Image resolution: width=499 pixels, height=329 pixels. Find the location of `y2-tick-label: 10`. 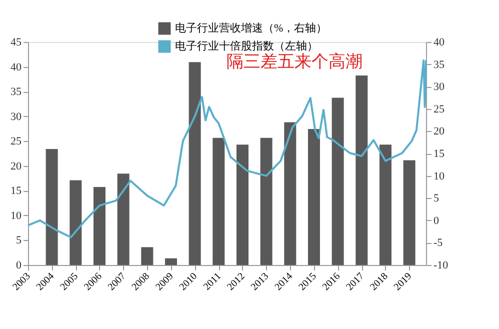

y2-tick-label: 10 is located at coordinates (439, 176).